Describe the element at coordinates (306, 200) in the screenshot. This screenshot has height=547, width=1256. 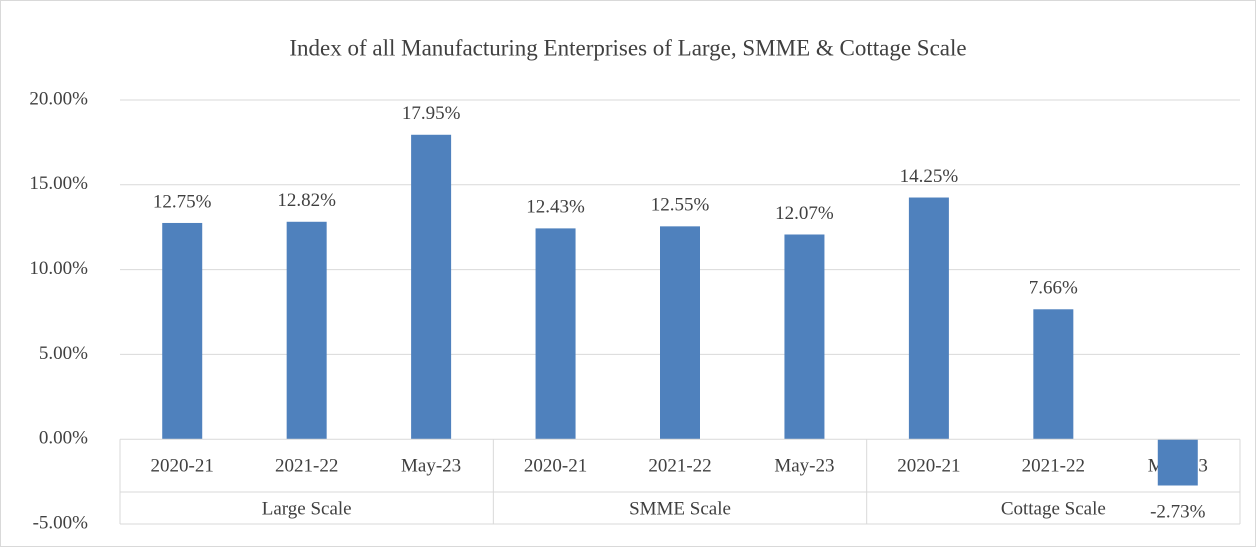
I see `value-label: 12.82%` at that location.